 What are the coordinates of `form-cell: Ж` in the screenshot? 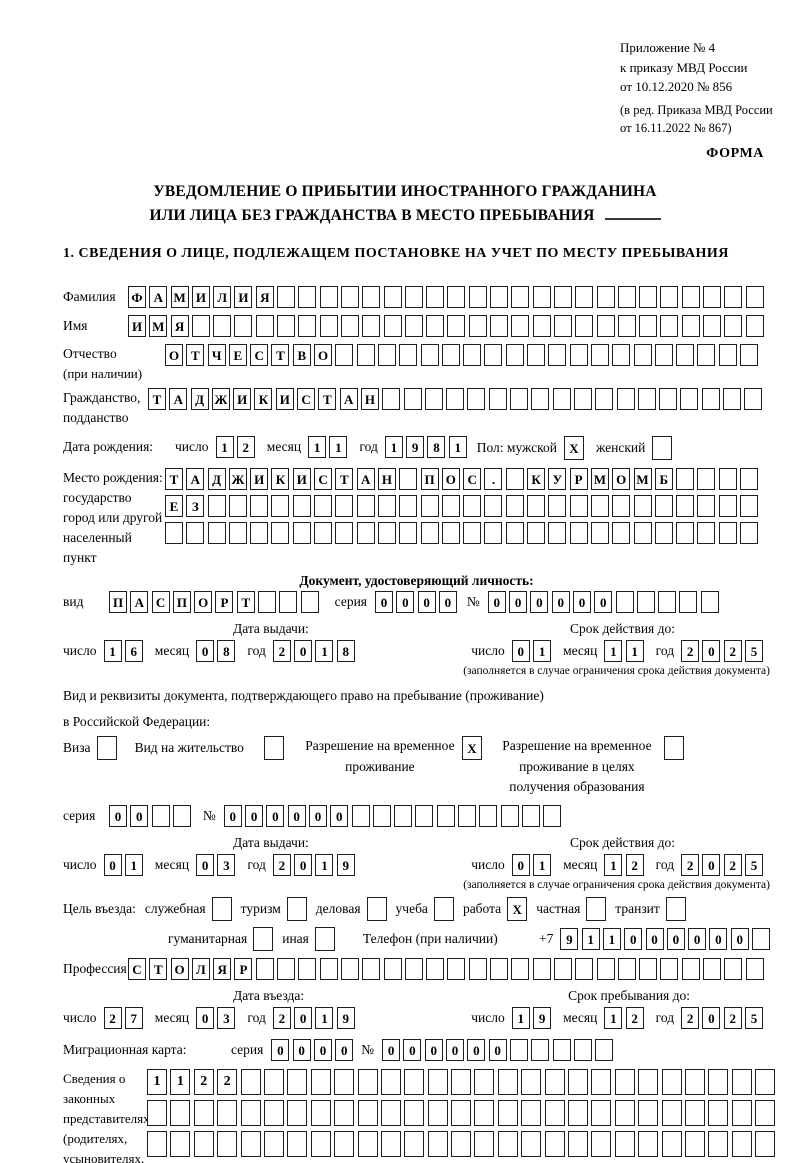 It's located at (237, 479).